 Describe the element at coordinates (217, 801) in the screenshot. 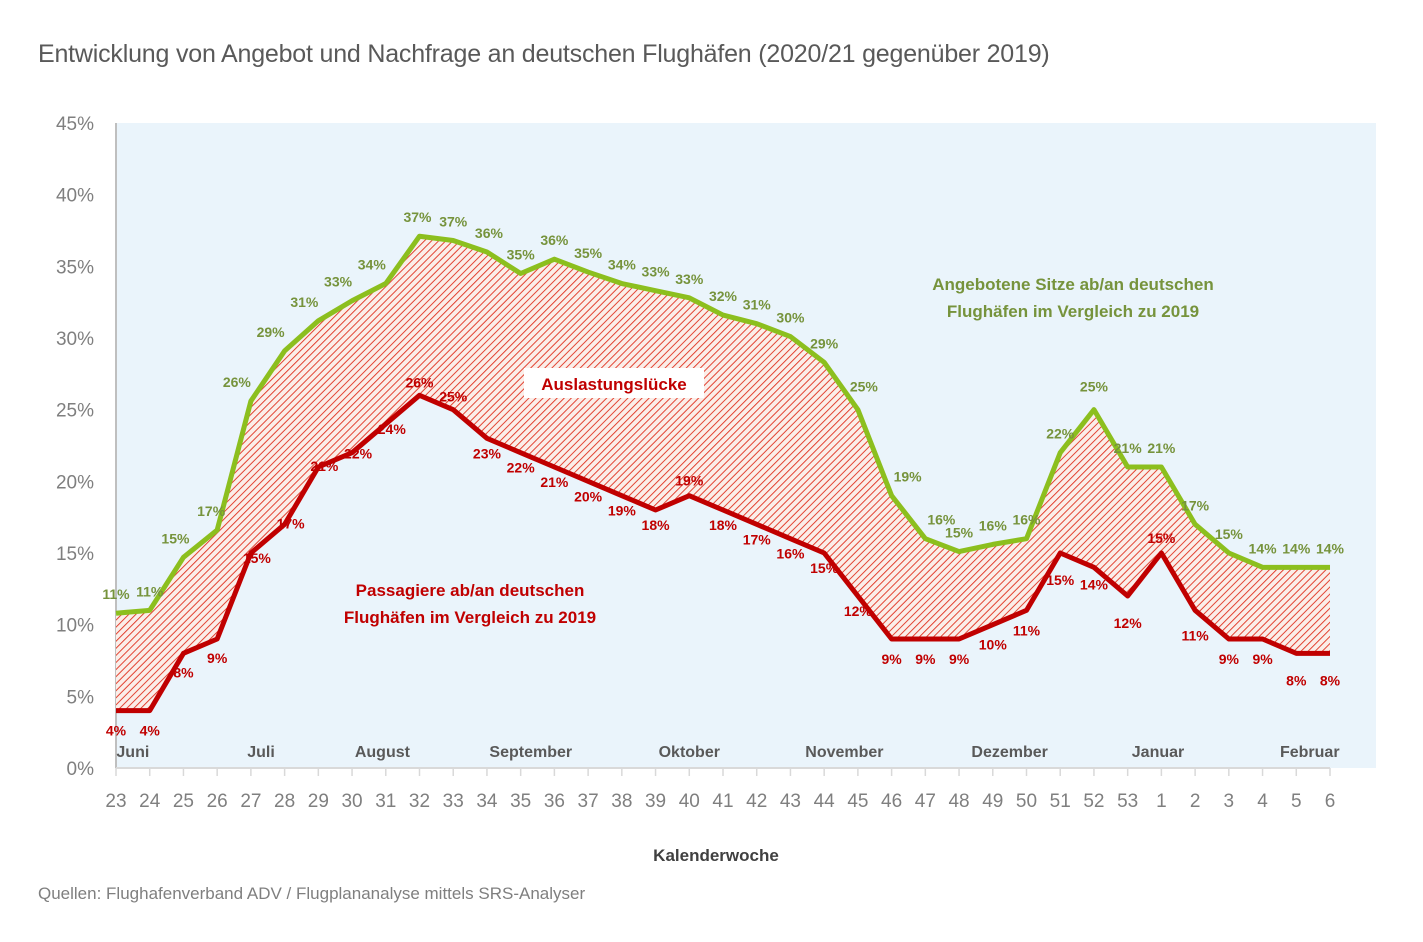

I see `x-tick-label: 26` at that location.